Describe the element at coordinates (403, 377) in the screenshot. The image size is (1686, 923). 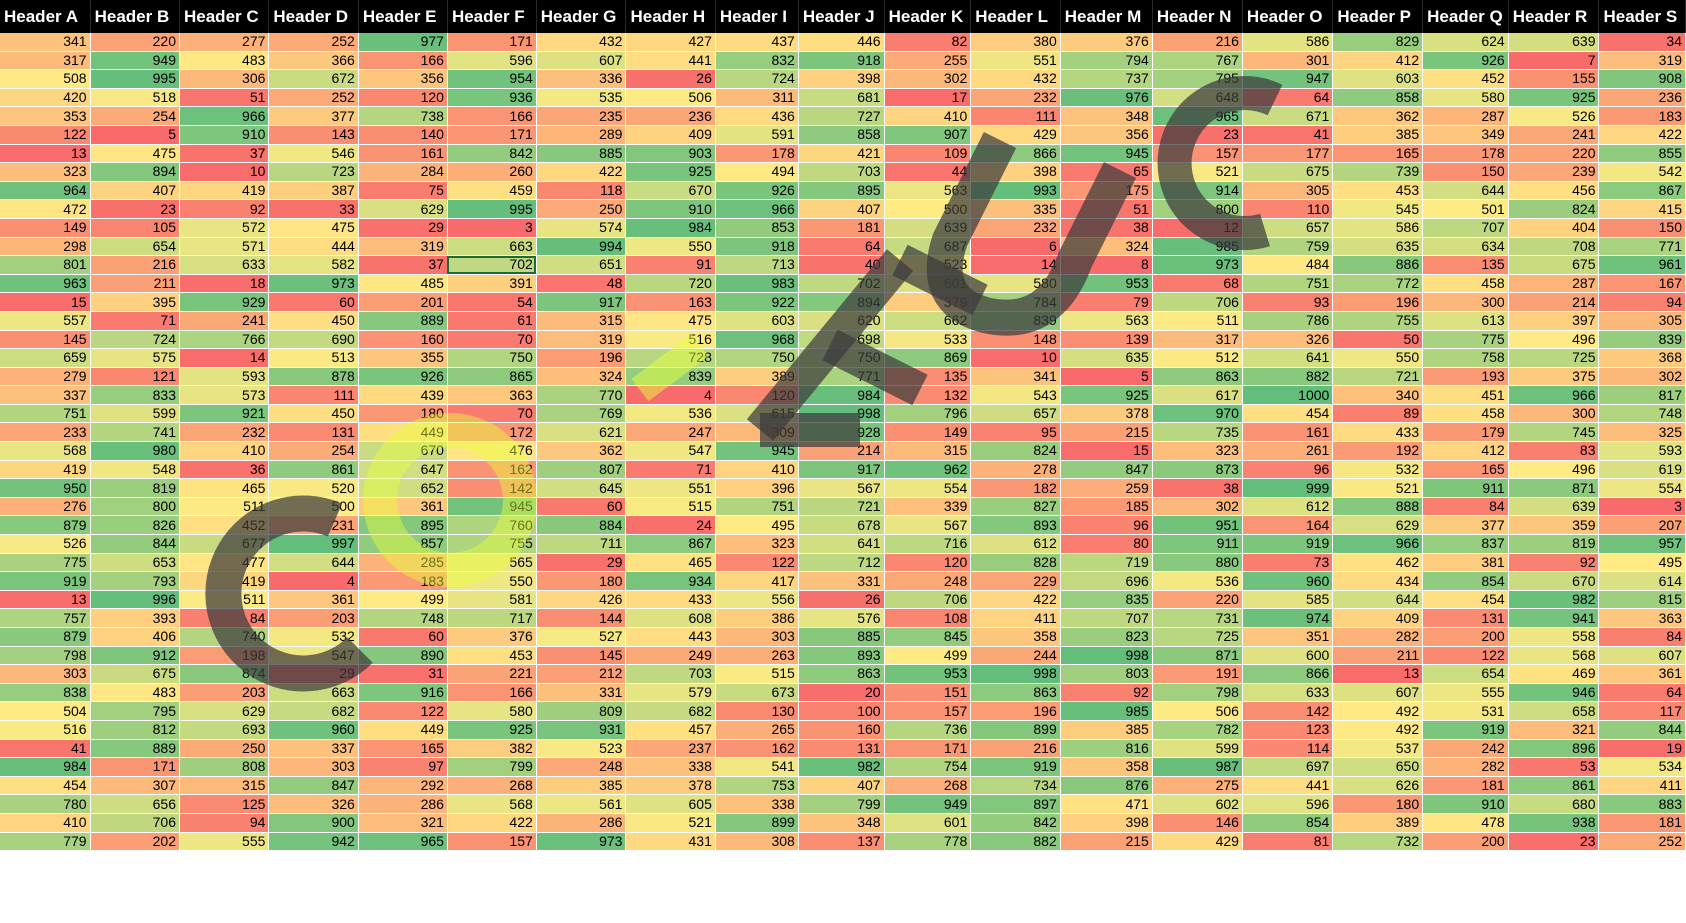
I see `cell: 926` at that location.